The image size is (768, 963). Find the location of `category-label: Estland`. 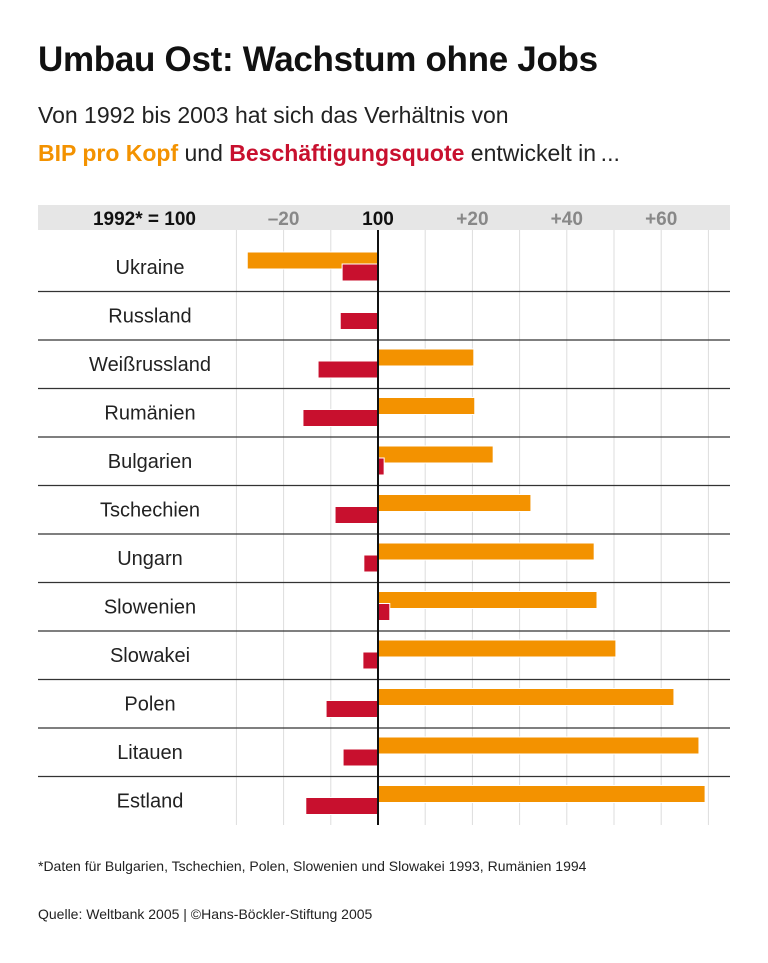

category-label: Estland is located at coordinates (150, 802).